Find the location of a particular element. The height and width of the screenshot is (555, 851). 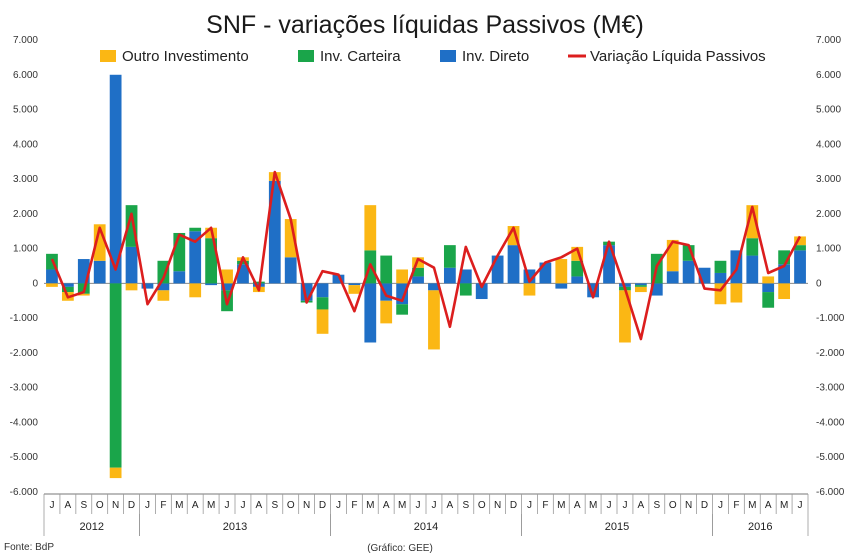

y-tick-left: 0 is located at coordinates (35, 283).